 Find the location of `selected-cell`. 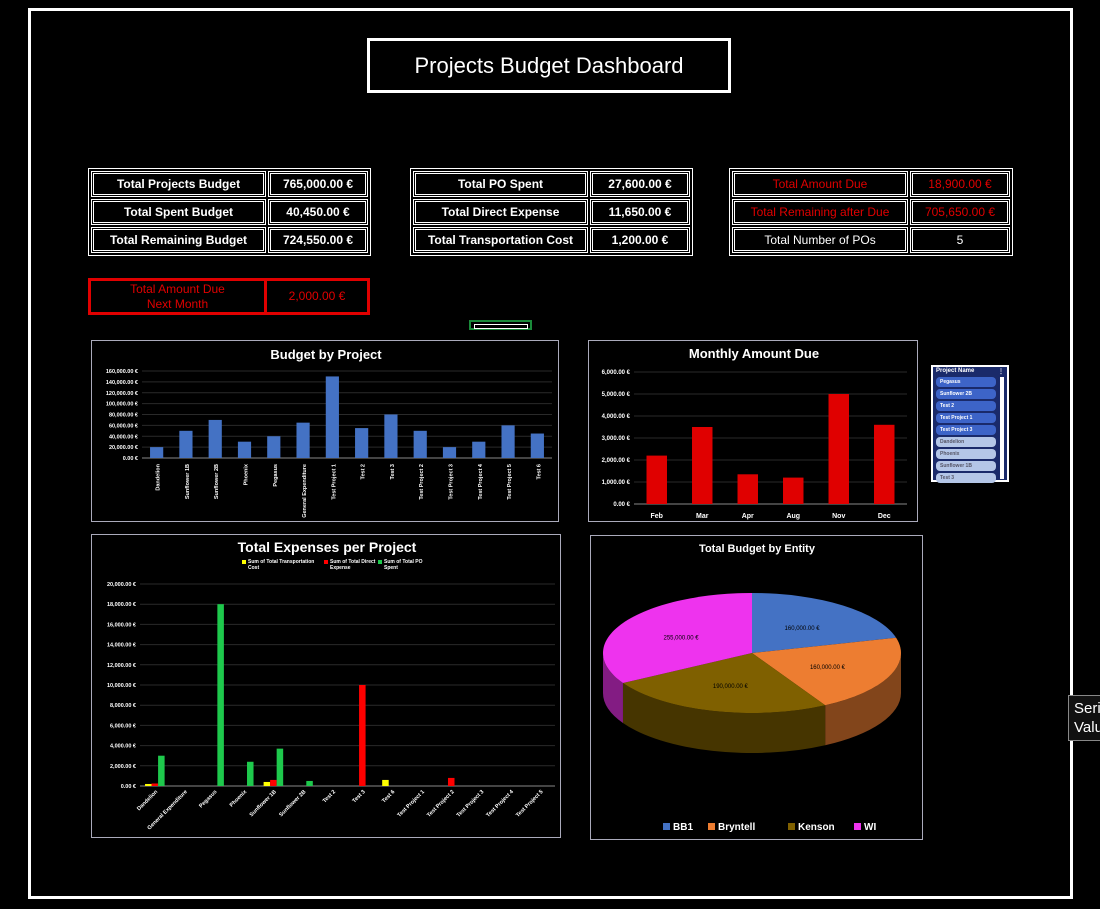

selected-cell is located at coordinates (500, 325).